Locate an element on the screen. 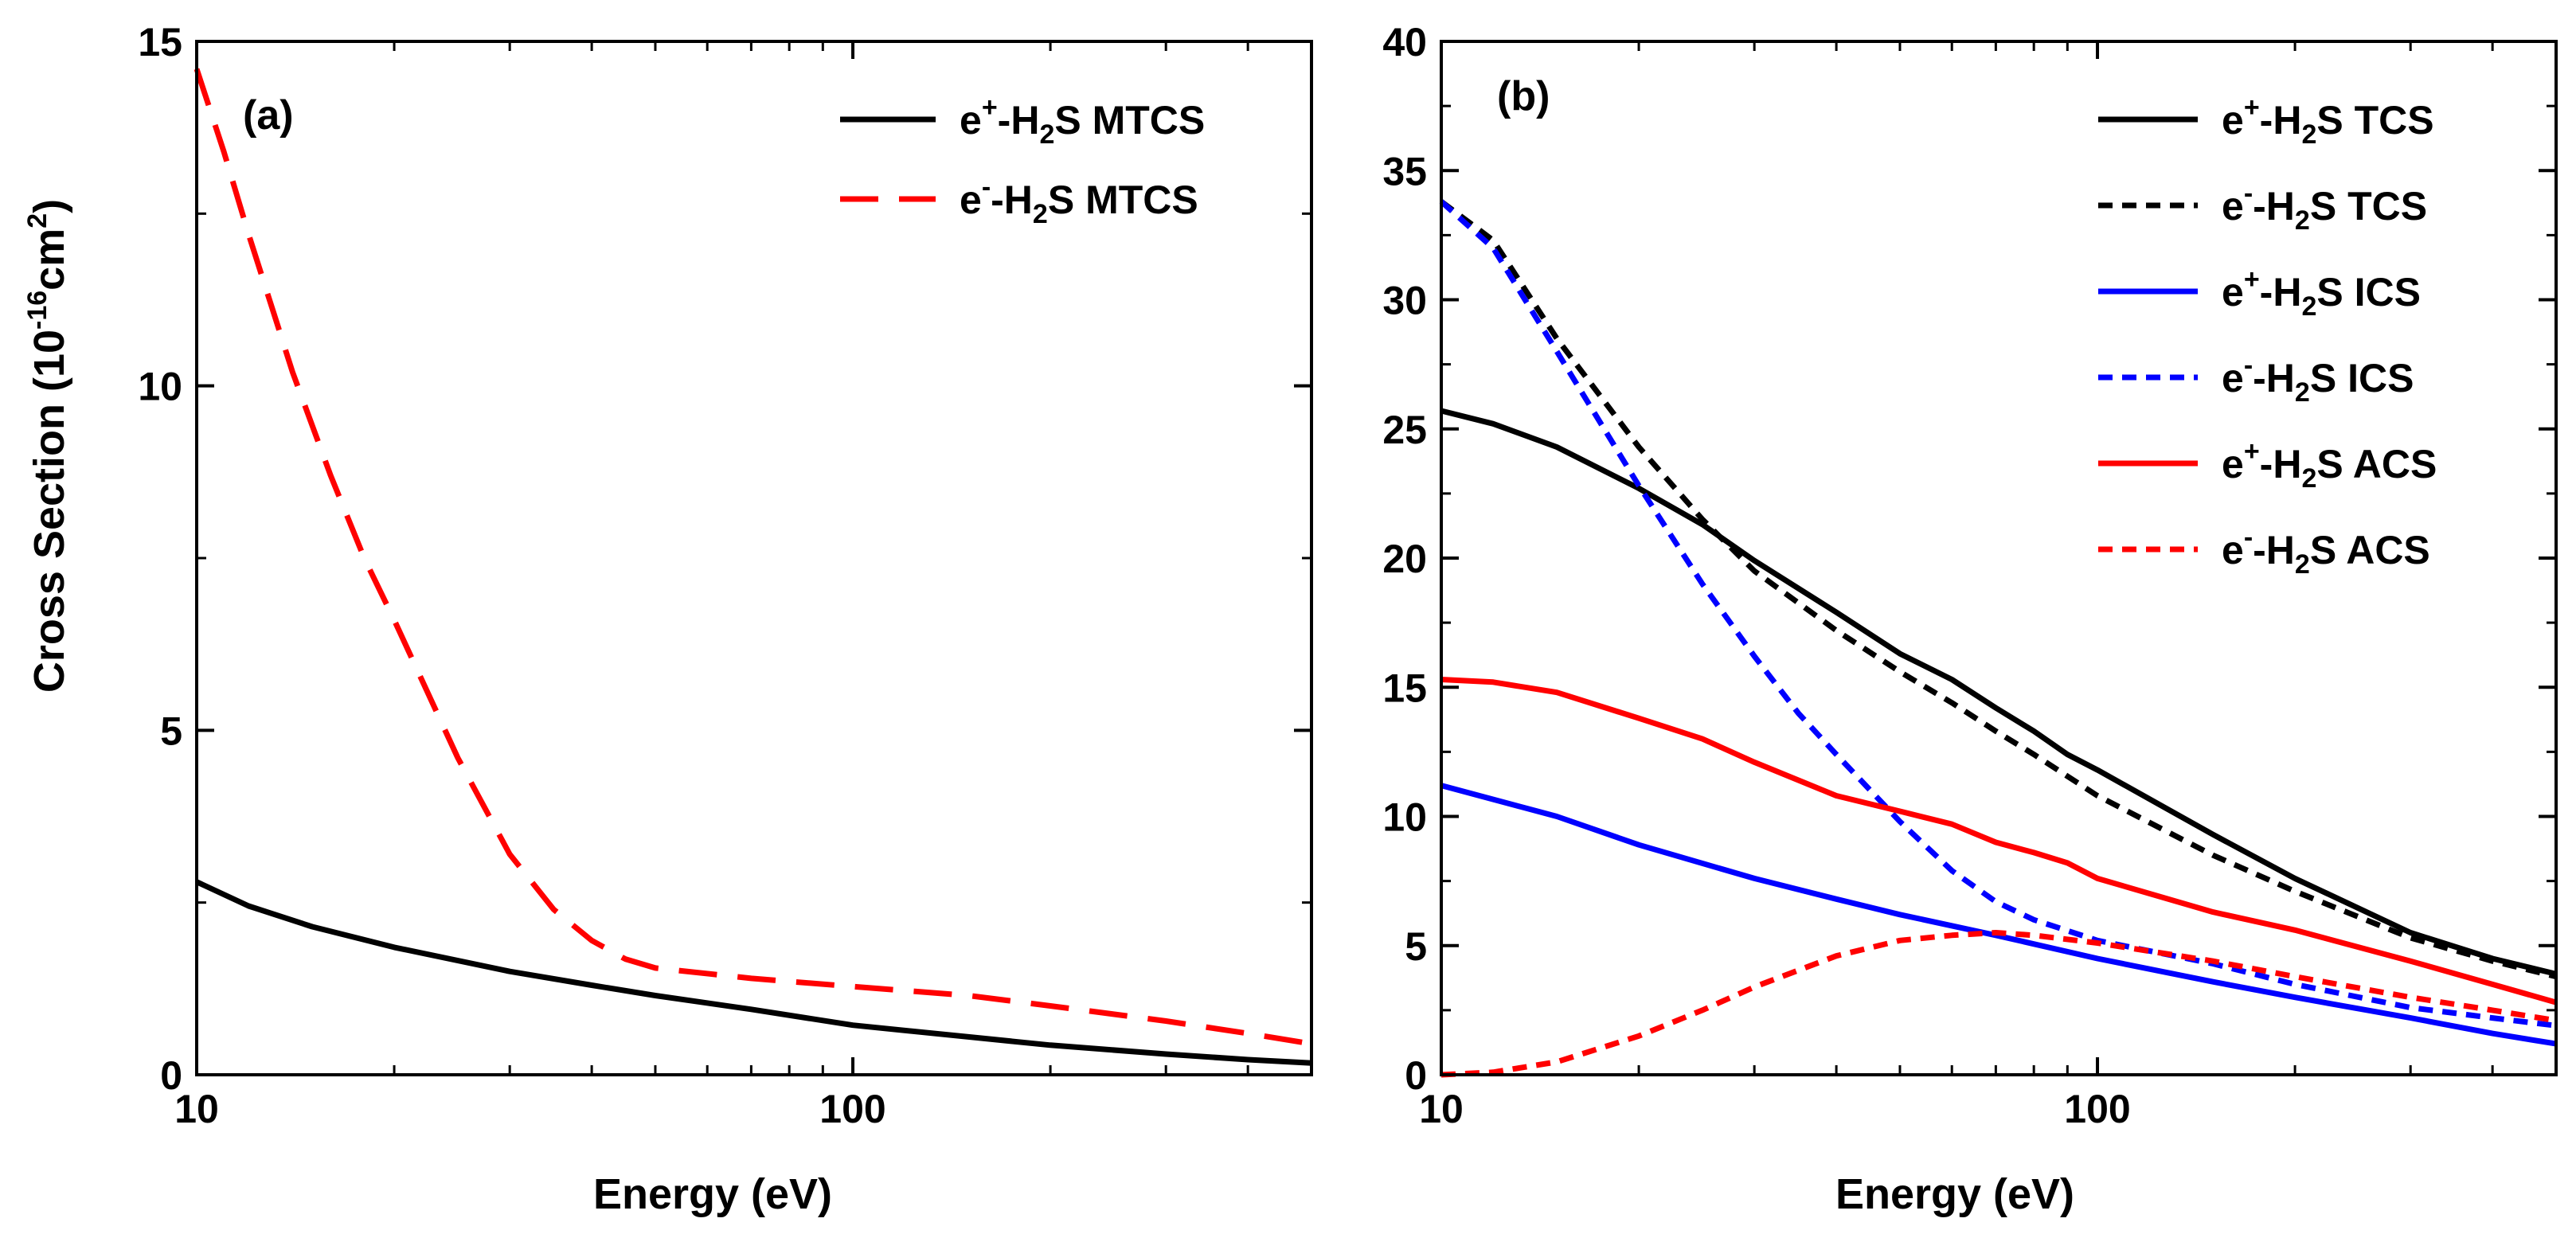 Image resolution: width=2576 pixels, height=1234 pixels. y-tick-label: 20 is located at coordinates (1404, 559).